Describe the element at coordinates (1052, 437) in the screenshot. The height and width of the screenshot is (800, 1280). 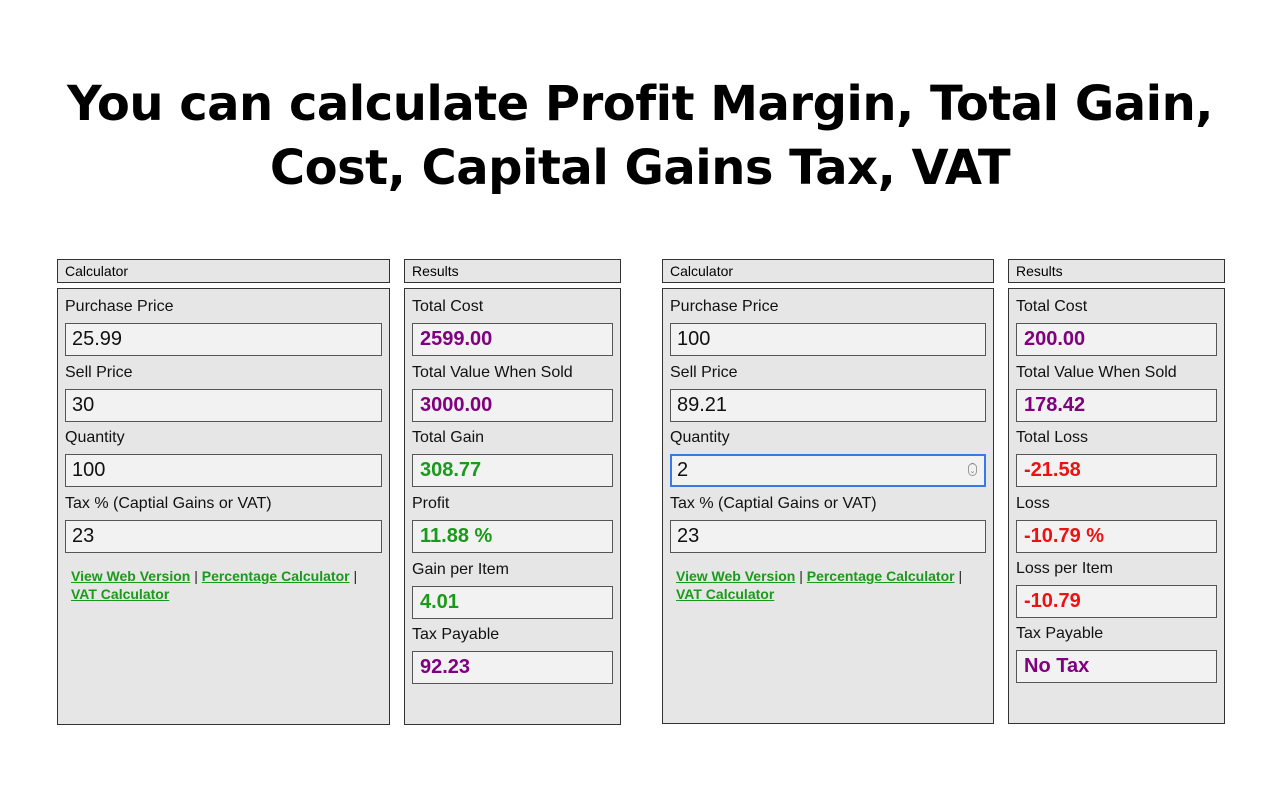
I see `total-loss-label: Total Loss` at that location.